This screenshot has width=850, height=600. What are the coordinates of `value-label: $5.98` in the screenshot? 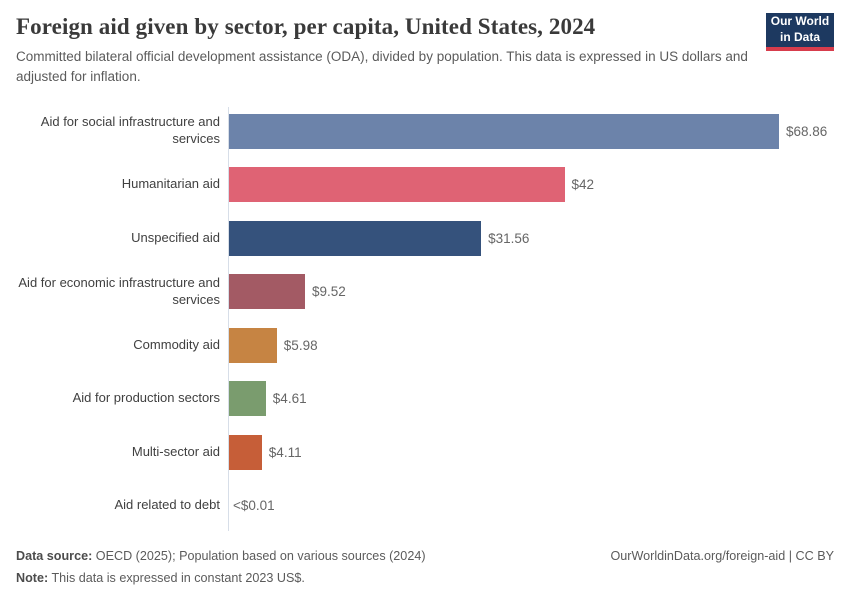 It's located at (300, 345).